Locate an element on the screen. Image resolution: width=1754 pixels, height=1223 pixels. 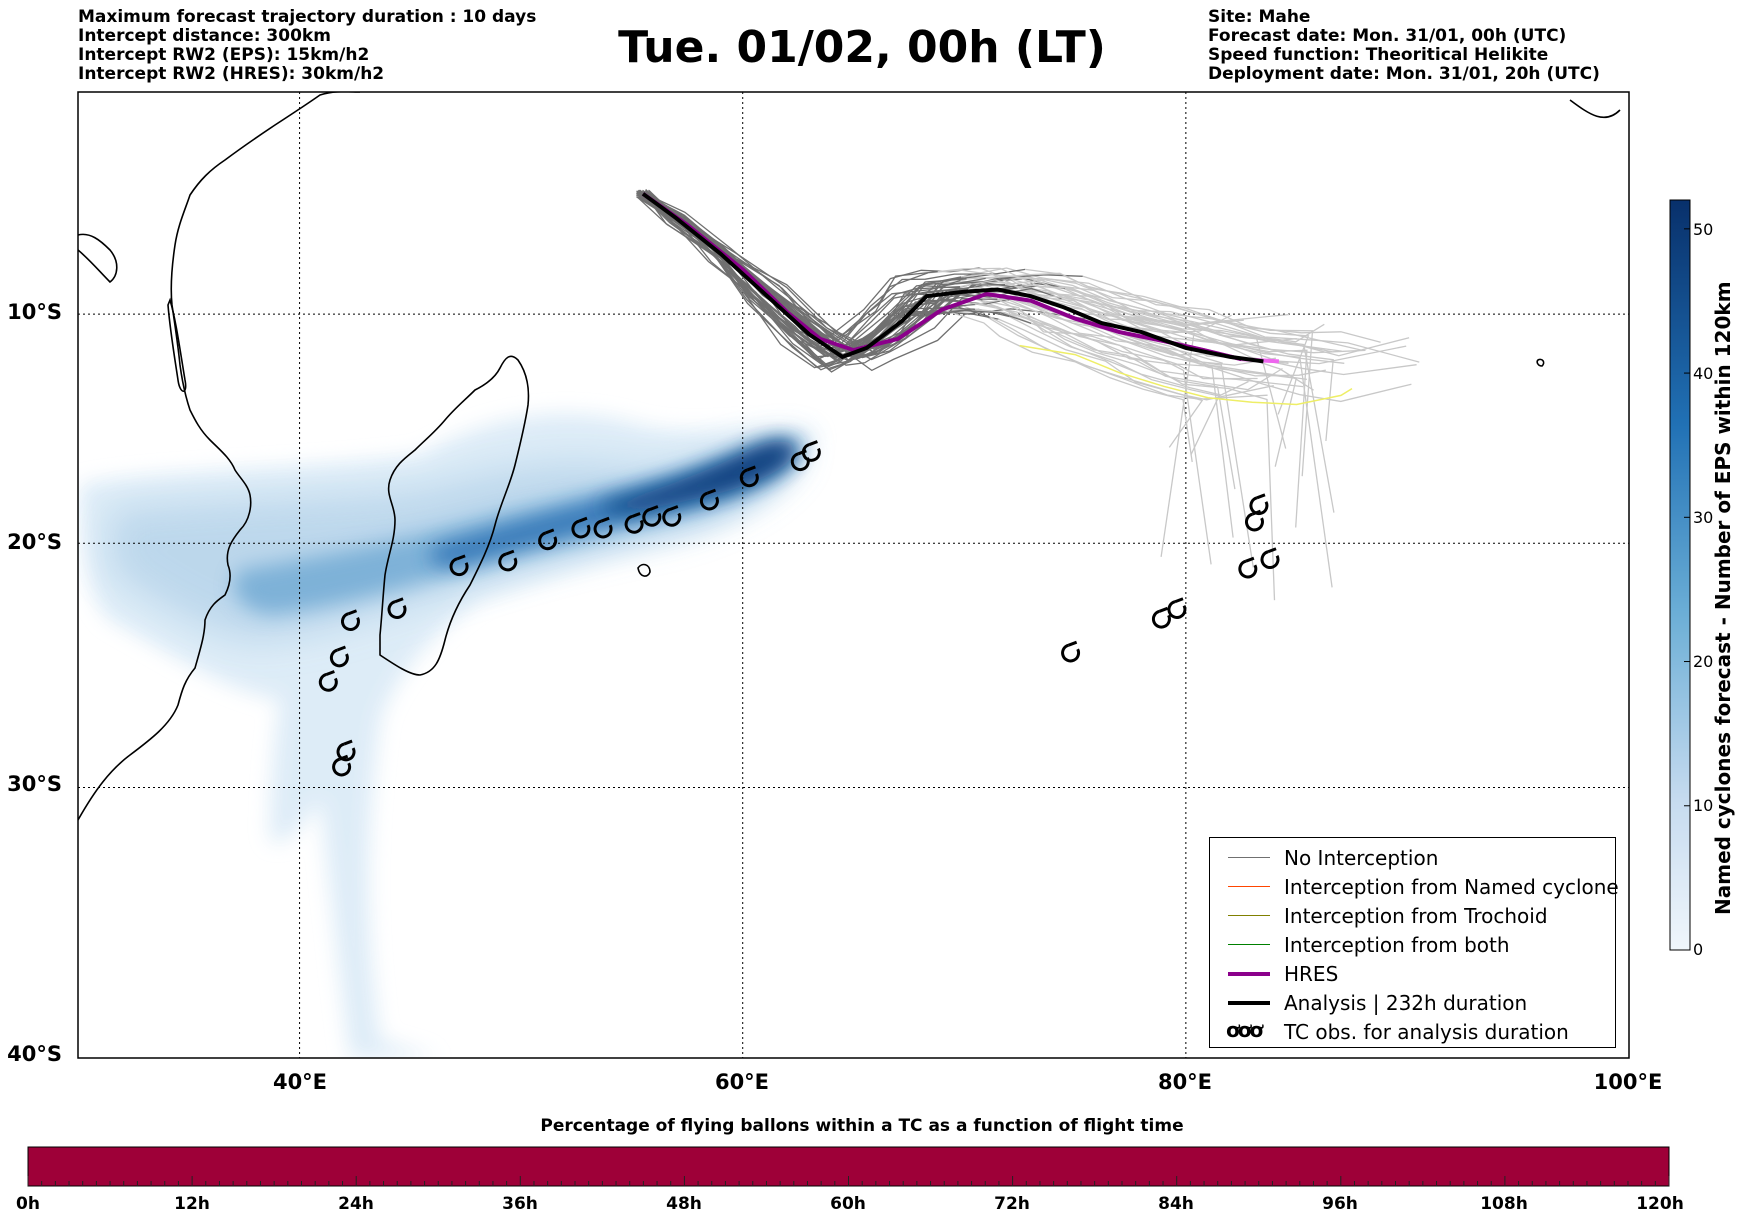
header-line: Intercept RW2 (HRES): 30km/h2 is located at coordinates (231, 74).